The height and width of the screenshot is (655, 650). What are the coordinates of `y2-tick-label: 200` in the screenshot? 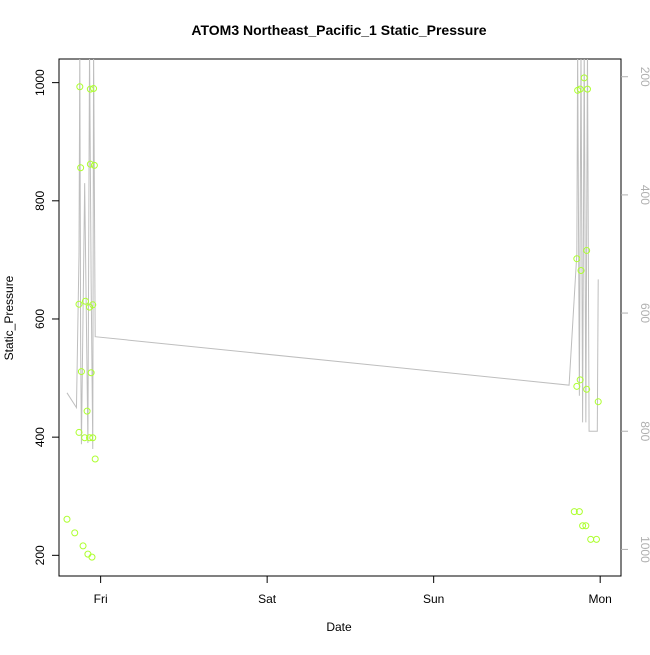 It's located at (644, 77).